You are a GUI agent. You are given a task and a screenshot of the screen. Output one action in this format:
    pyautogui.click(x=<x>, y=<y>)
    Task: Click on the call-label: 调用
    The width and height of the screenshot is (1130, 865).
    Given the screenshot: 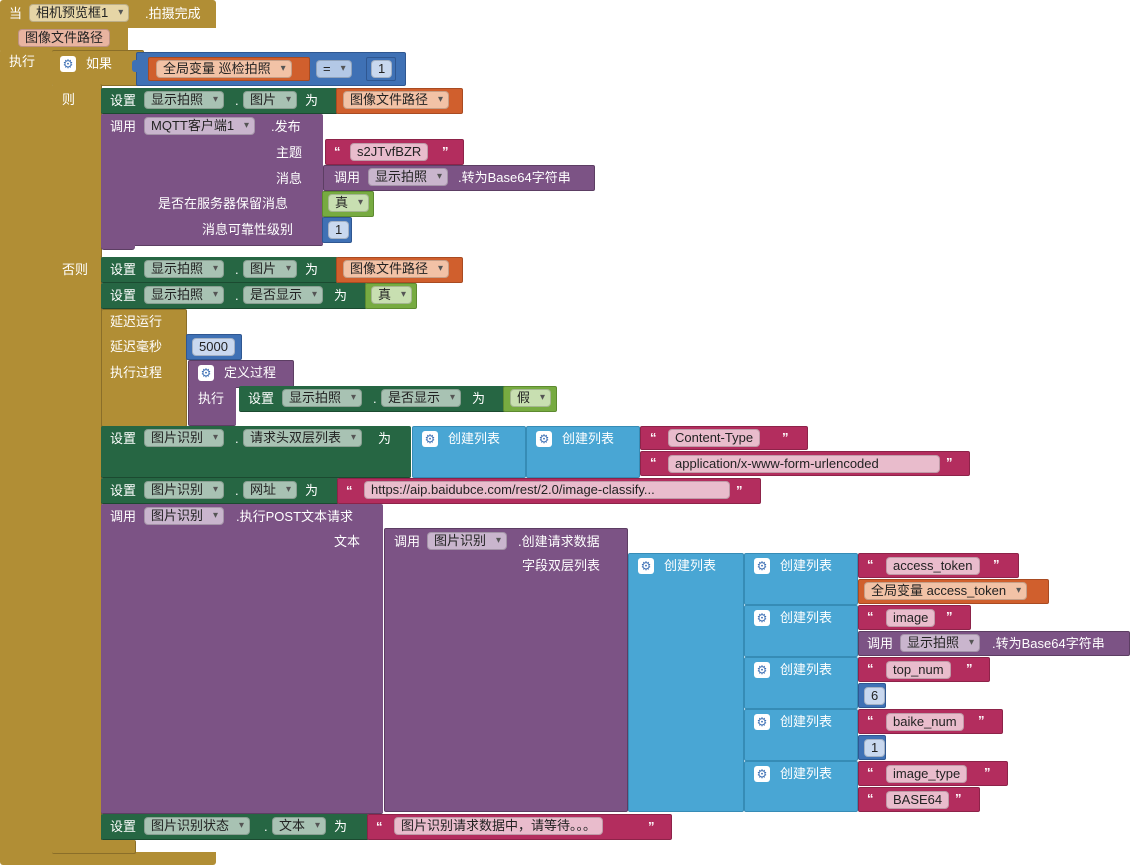 What is the action you would take?
    pyautogui.click(x=123, y=126)
    